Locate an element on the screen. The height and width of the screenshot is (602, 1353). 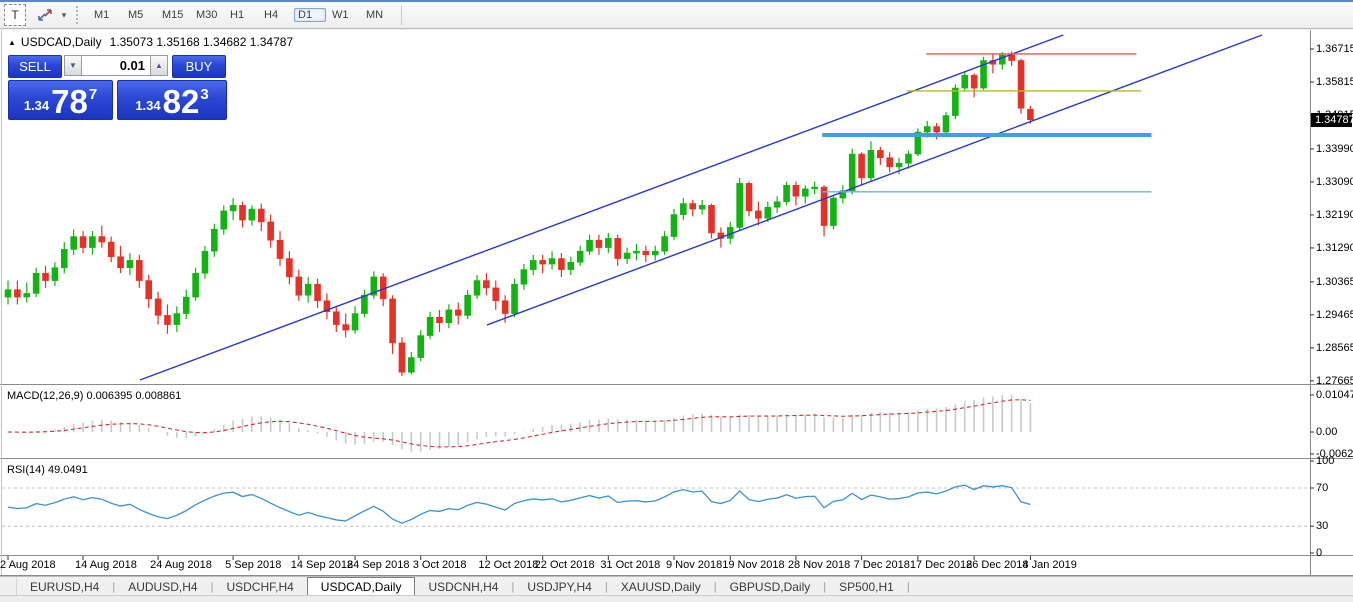
price-axis-label: 1.30365 is located at coordinates (1334, 281).